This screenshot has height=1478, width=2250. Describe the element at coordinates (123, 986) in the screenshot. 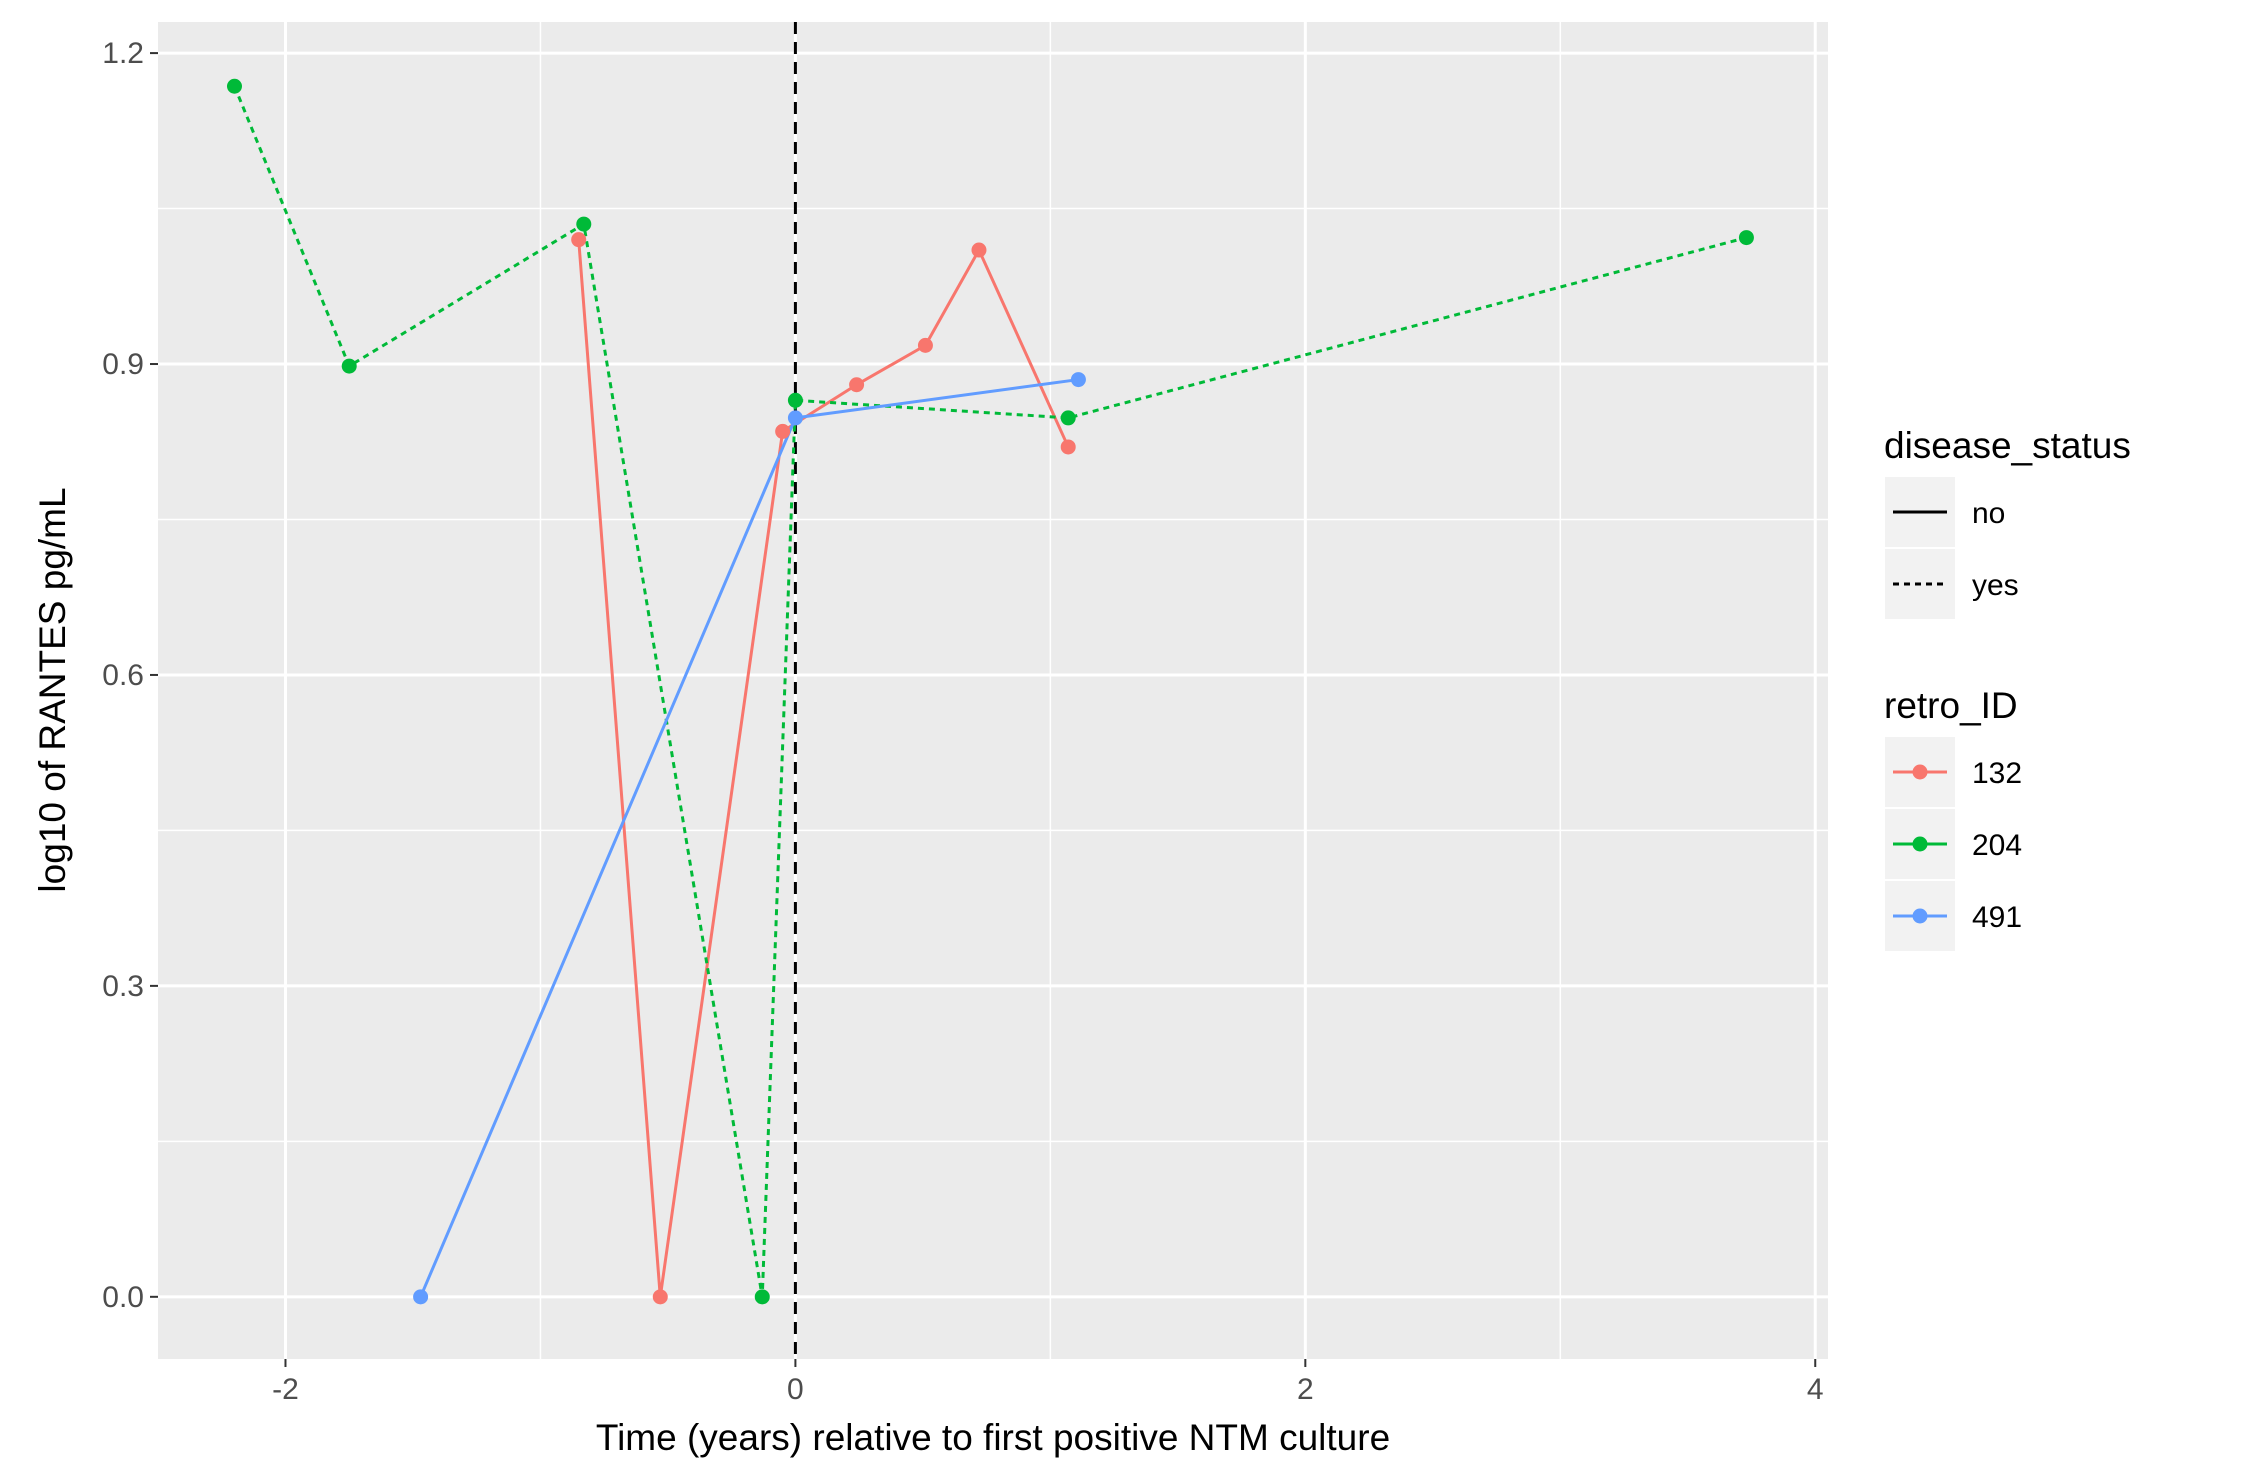

I see `y-tick-label: 0.3` at that location.